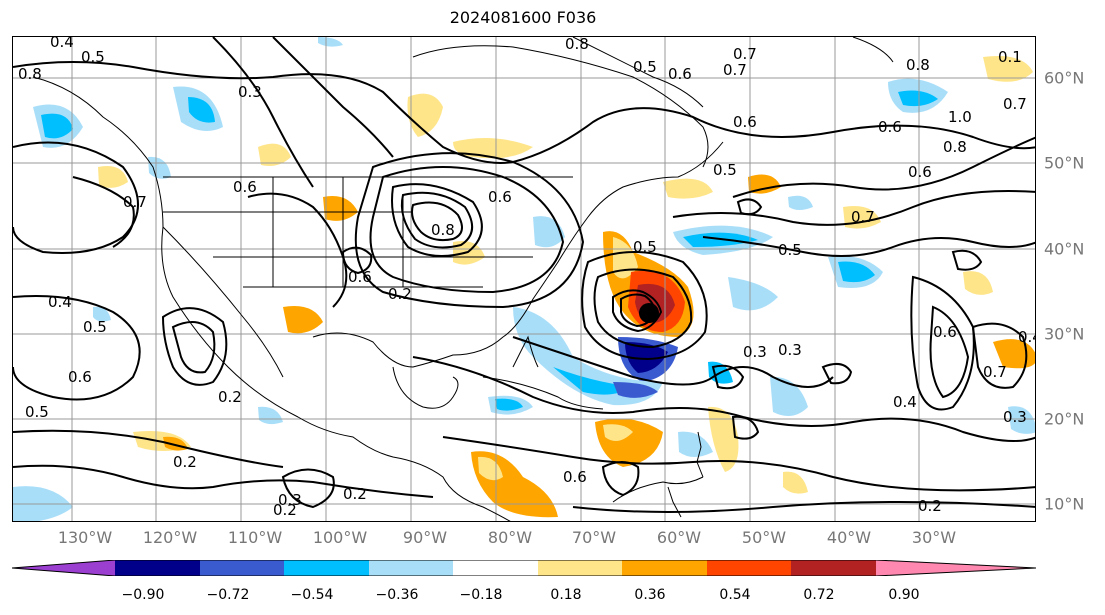 The height and width of the screenshot is (615, 1105). Describe the element at coordinates (523, 17) in the screenshot. I see `map-title: 2024081600 F036` at that location.